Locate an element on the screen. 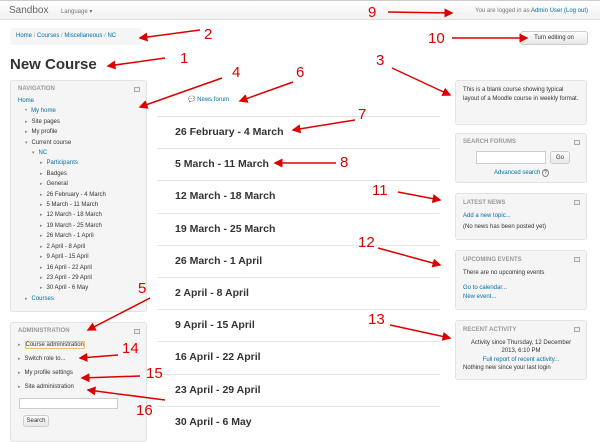  nav-item: 9 April - 15 April is located at coordinates (78, 257).